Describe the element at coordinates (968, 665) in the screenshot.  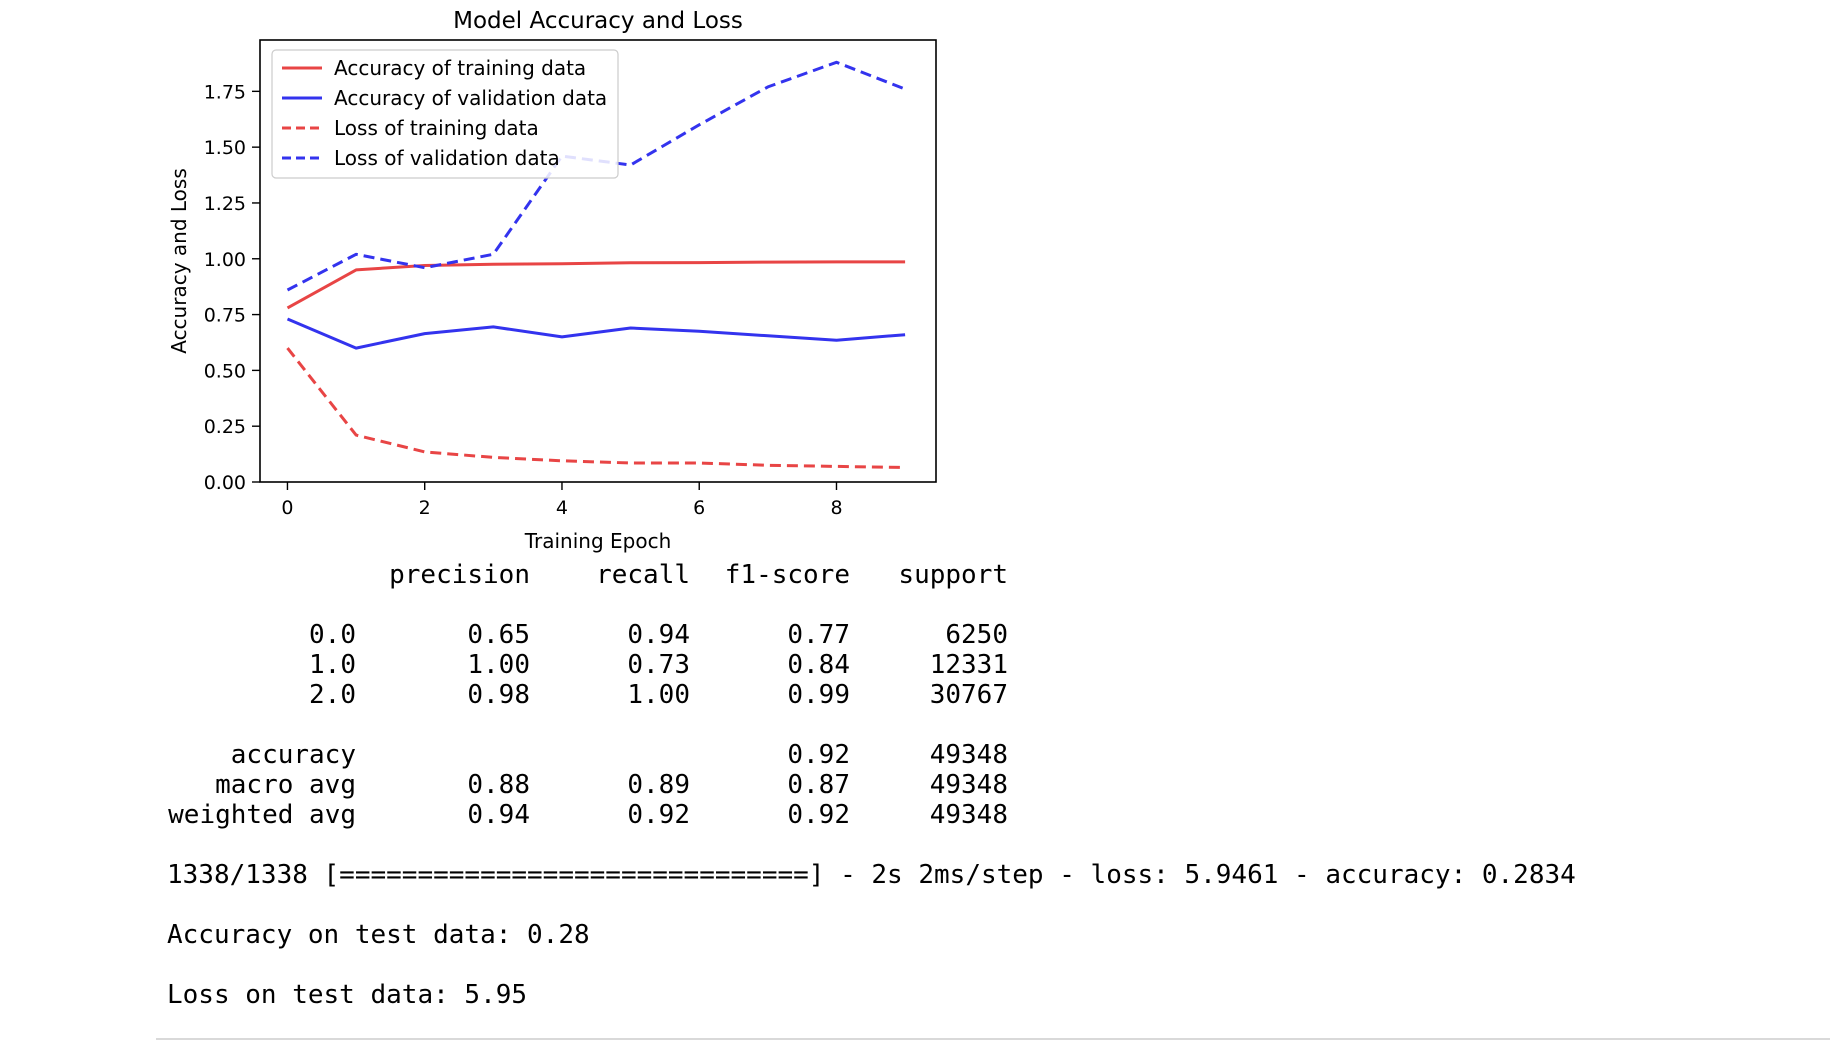
I see `report-cell-support: 12331` at that location.